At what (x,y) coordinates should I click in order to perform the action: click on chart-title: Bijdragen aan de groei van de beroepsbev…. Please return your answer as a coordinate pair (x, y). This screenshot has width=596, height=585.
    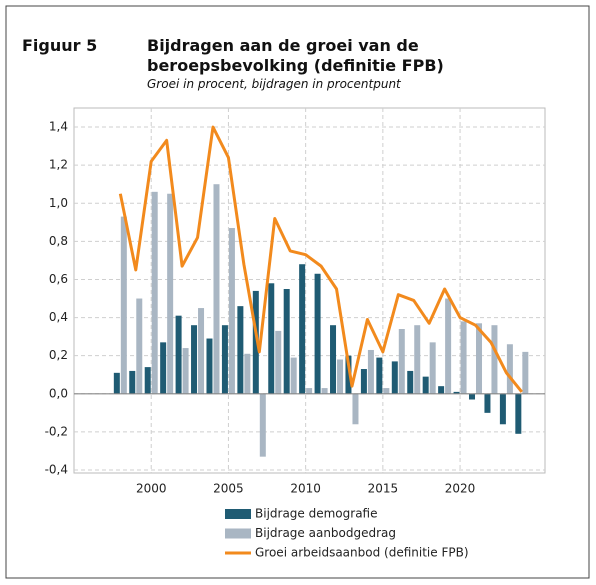
    Looking at the image, I should click on (295, 55).